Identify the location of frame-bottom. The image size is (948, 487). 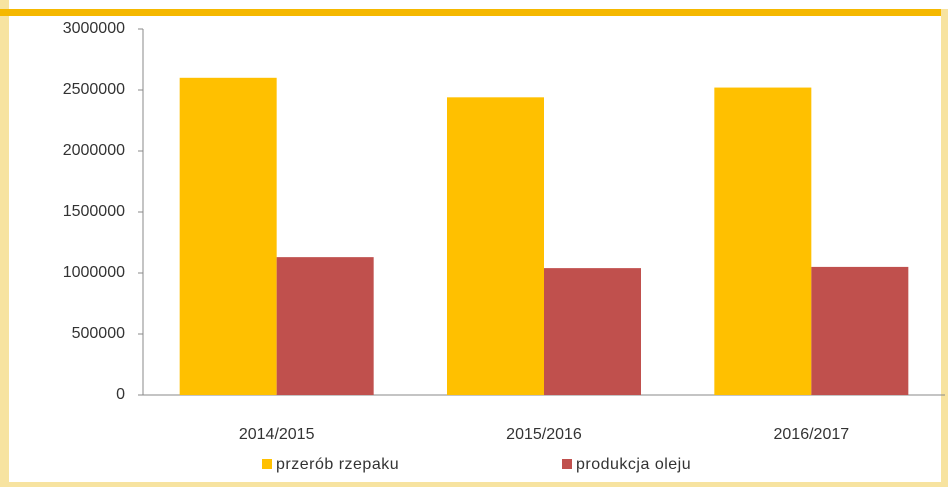
(474, 484).